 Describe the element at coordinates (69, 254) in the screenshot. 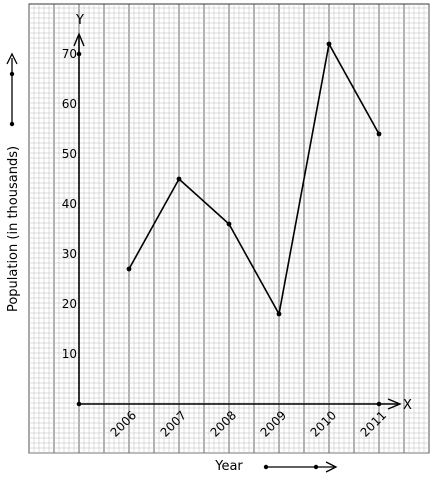

I see `y-tick-label: 30` at that location.